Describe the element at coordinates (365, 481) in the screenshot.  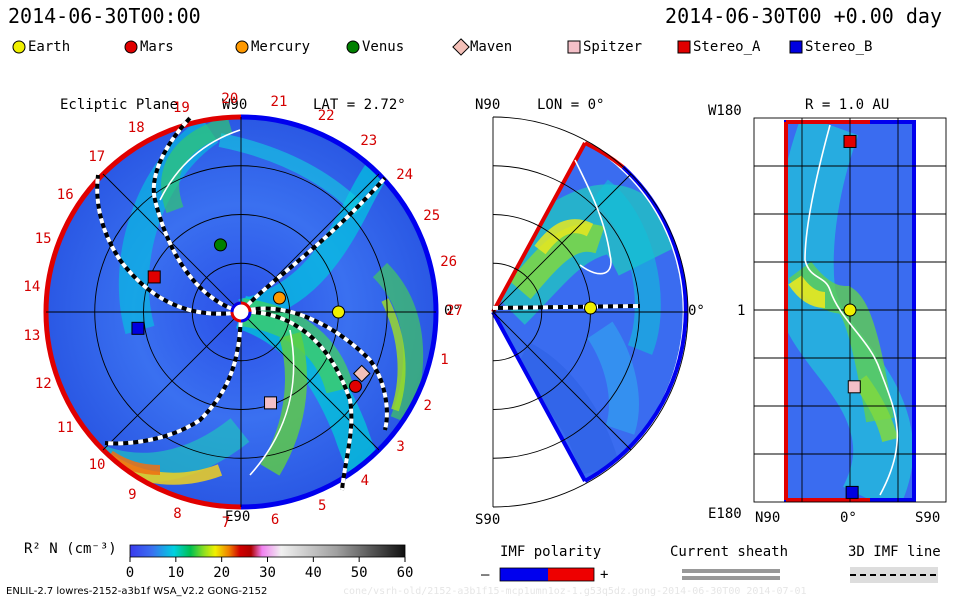
I see `sector-label: 4` at that location.